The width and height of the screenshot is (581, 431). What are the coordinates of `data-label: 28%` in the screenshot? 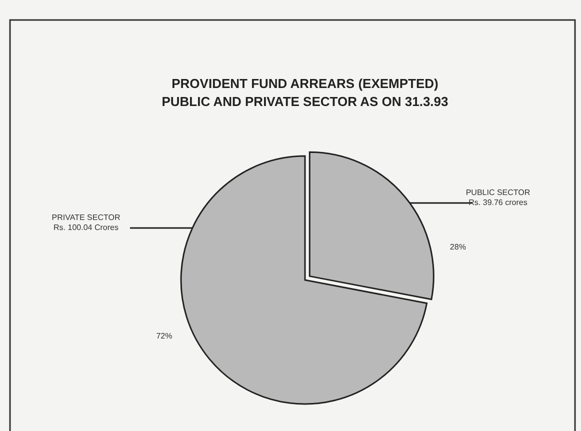 It's located at (458, 247).